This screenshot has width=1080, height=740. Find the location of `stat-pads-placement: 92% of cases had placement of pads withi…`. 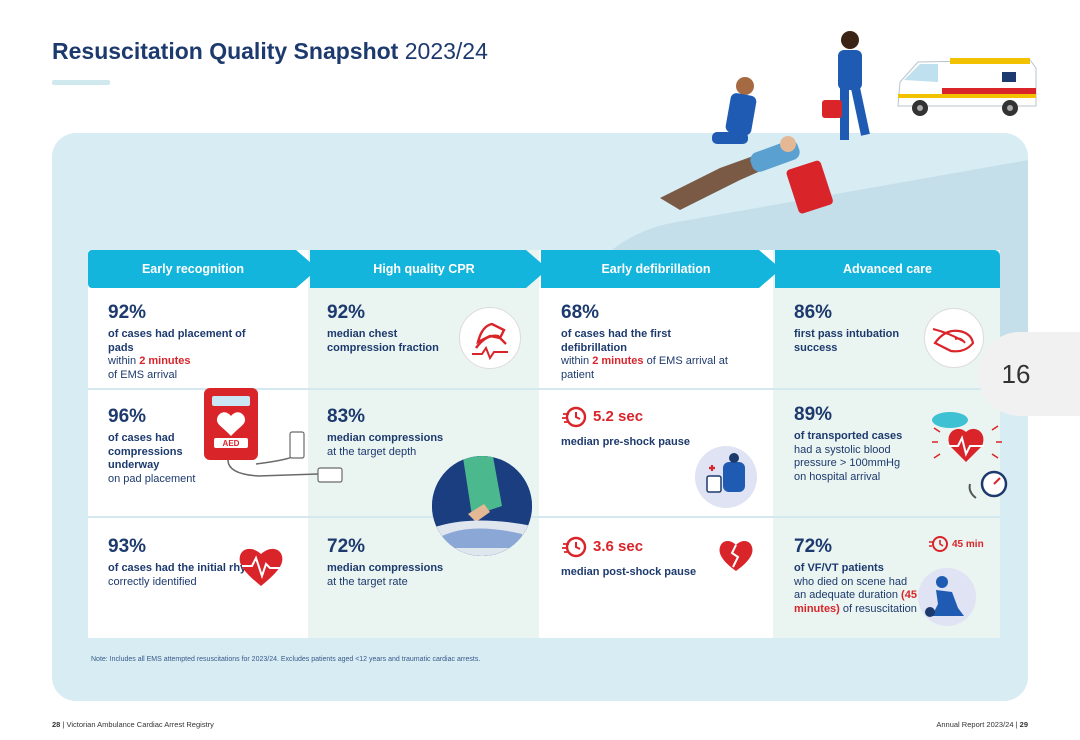

stat-pads-placement: 92% of cases had placement of pads withi… is located at coordinates (188, 342).